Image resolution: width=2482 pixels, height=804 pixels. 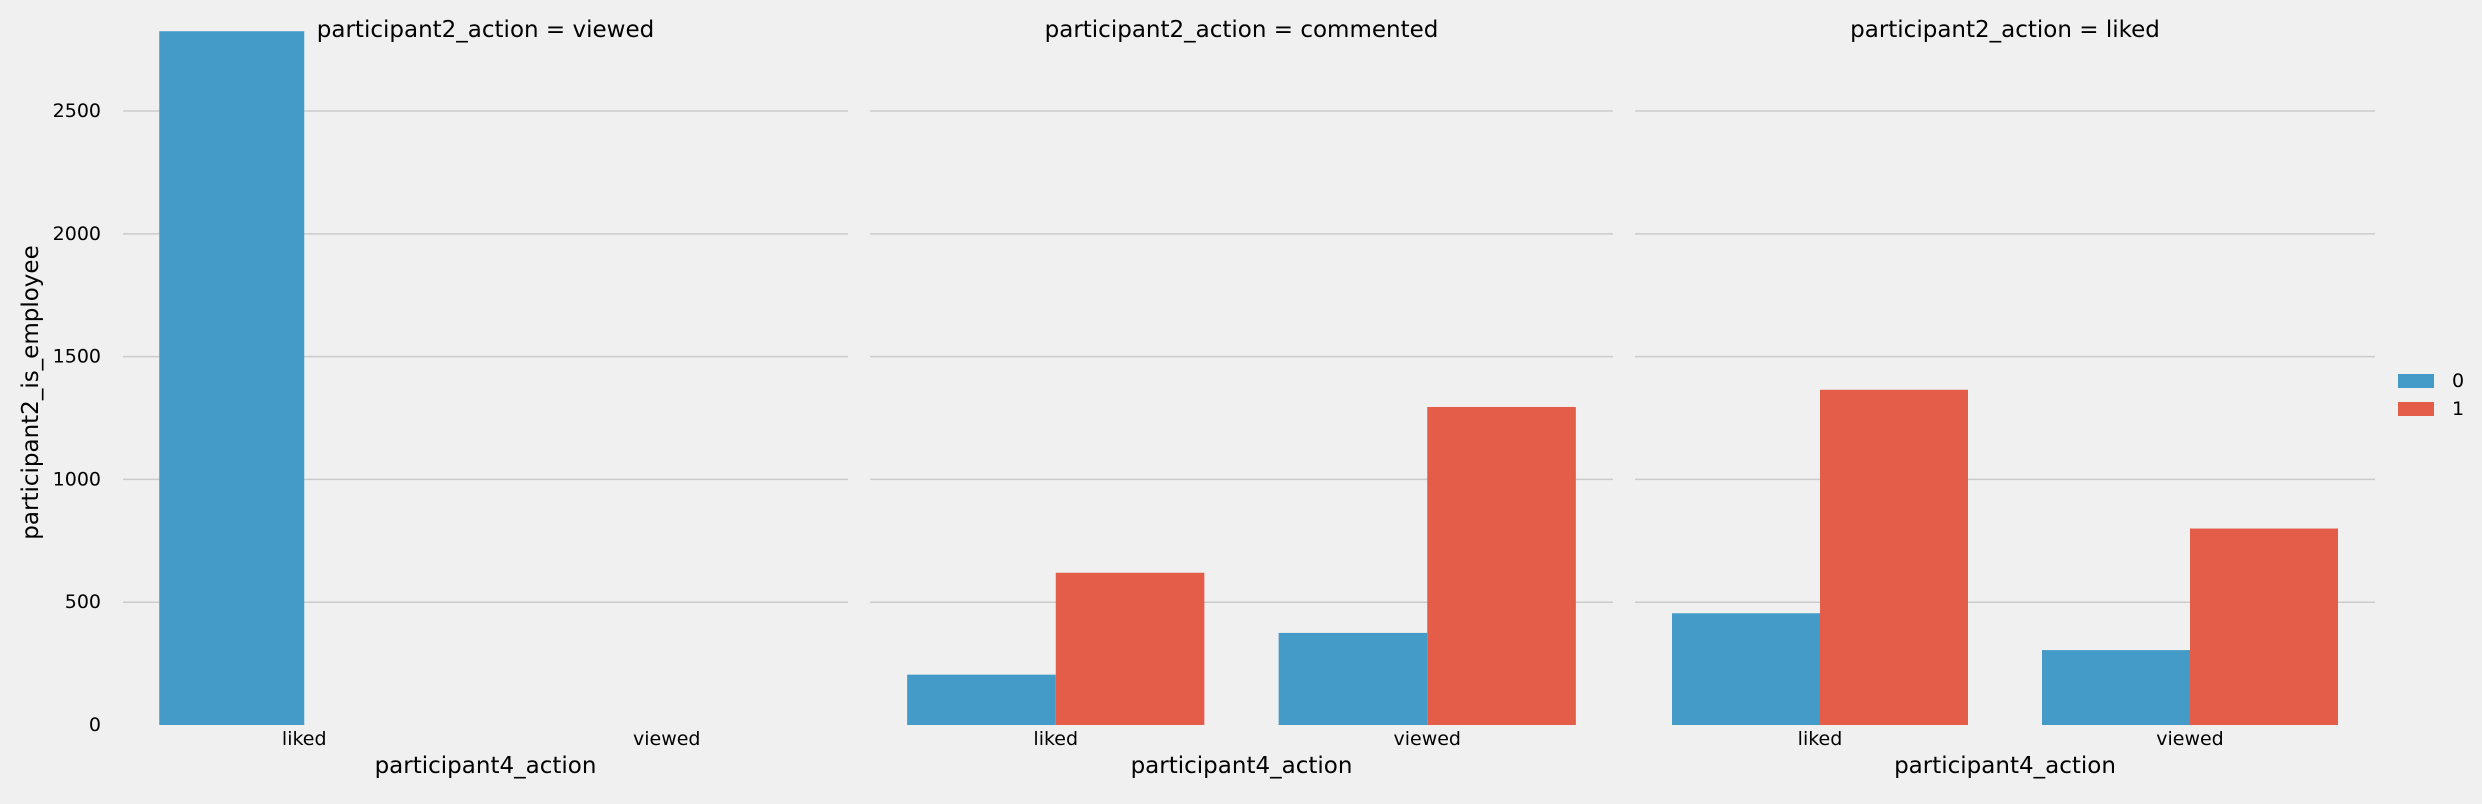 What do you see at coordinates (95, 725) in the screenshot?
I see `y-tick-label: 0` at bounding box center [95, 725].